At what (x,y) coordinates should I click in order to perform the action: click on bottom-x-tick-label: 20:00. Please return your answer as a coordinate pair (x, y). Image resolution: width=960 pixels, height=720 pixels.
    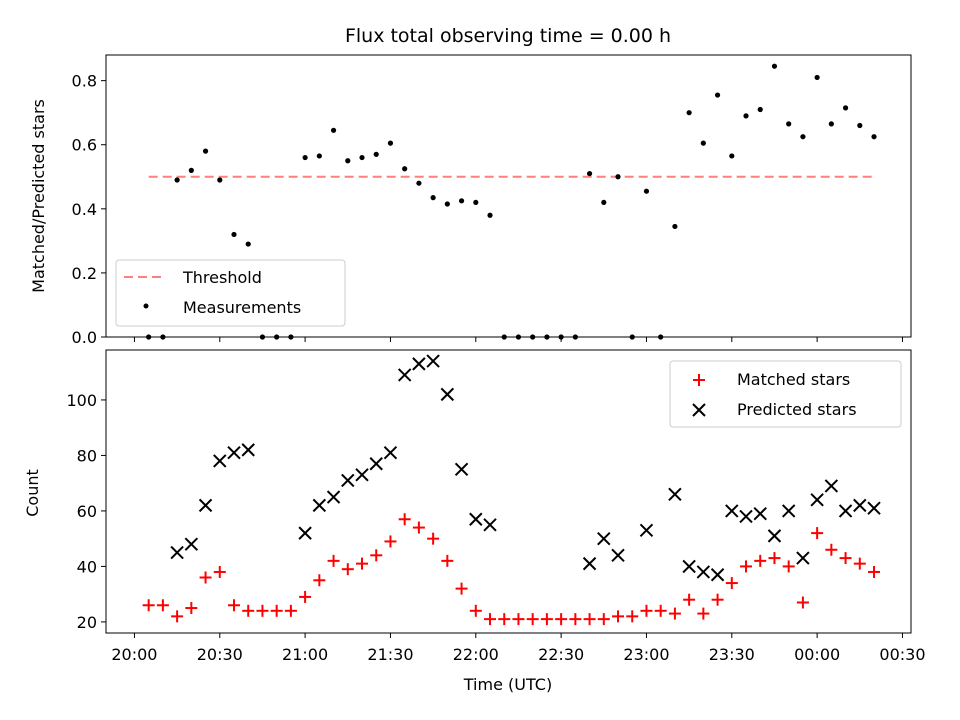
    Looking at the image, I should click on (134, 654).